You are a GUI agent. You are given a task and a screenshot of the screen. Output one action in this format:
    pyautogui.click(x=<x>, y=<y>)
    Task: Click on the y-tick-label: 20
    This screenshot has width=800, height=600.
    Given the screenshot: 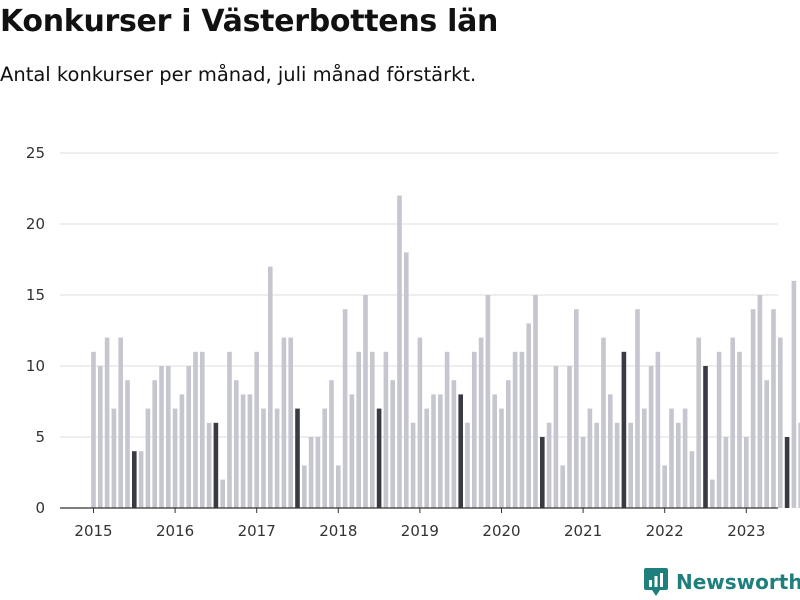 What is the action you would take?
    pyautogui.click(x=35, y=224)
    